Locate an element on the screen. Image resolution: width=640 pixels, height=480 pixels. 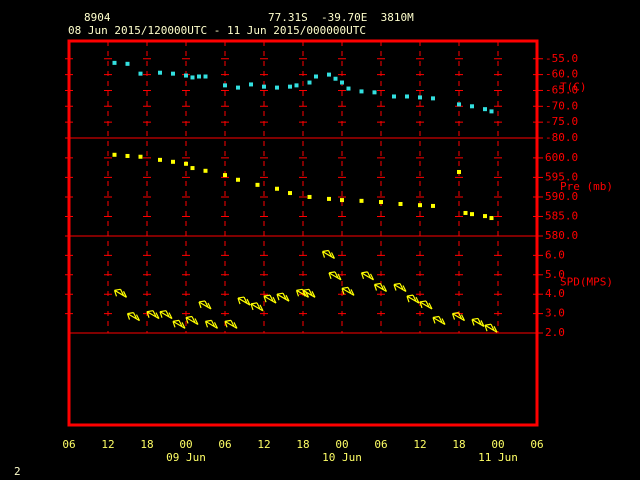
y-tick-label: 600.0 is located at coordinates (561, 157).